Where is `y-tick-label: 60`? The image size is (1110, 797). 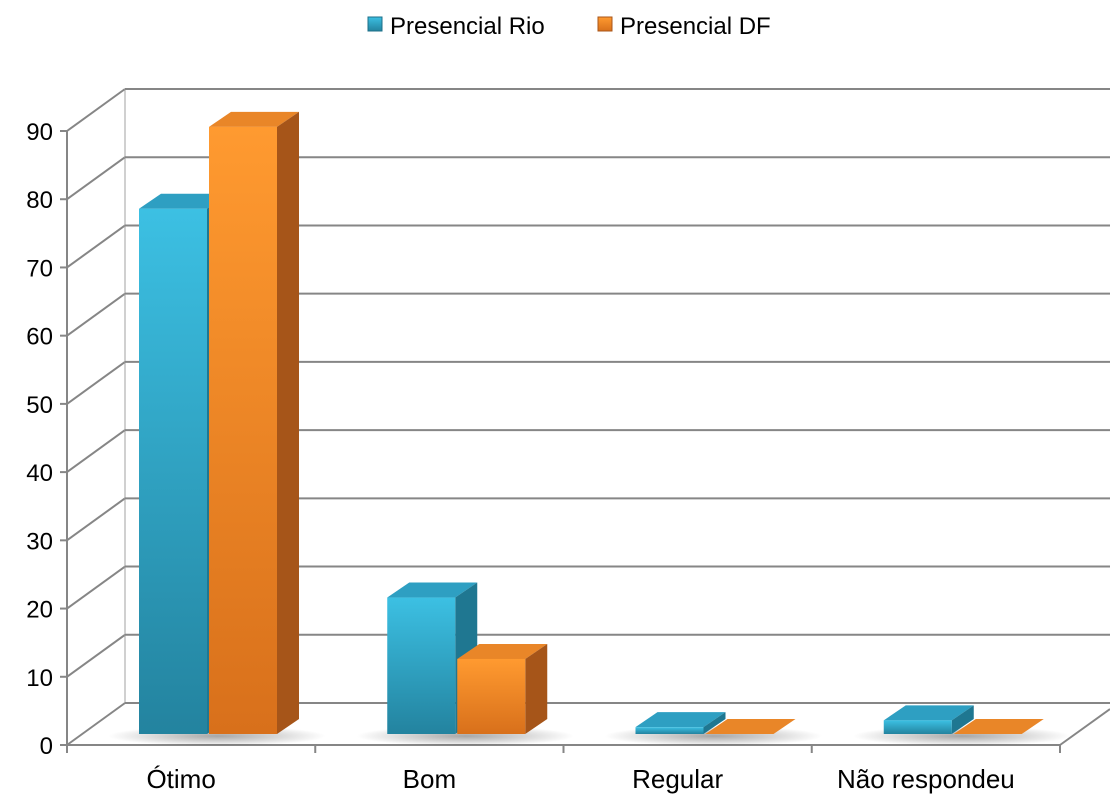
y-tick-label: 60 is located at coordinates (39, 337).